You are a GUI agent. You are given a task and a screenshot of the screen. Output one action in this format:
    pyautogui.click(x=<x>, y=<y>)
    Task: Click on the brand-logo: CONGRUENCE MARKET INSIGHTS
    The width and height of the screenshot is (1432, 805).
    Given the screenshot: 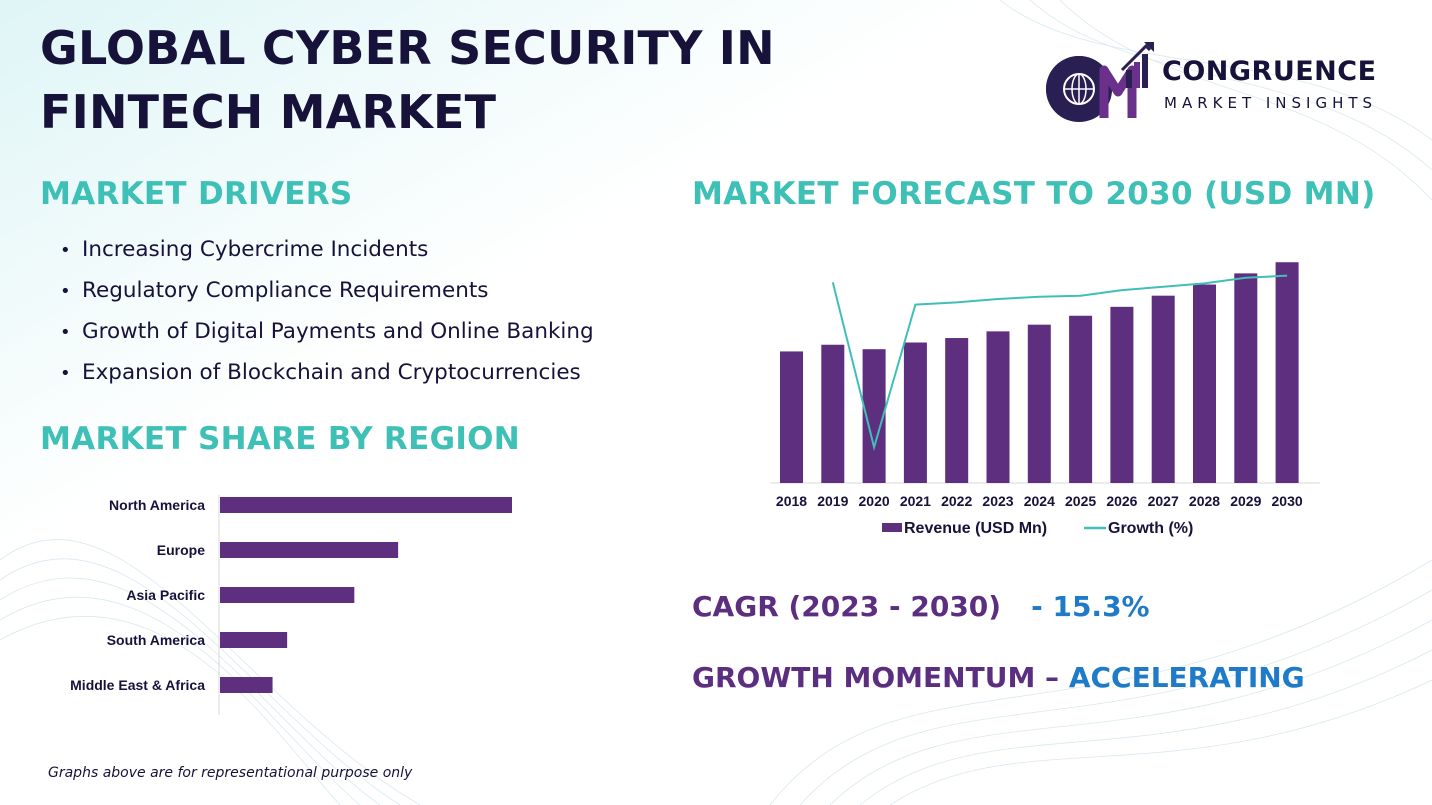 What is the action you would take?
    pyautogui.click(x=1226, y=81)
    